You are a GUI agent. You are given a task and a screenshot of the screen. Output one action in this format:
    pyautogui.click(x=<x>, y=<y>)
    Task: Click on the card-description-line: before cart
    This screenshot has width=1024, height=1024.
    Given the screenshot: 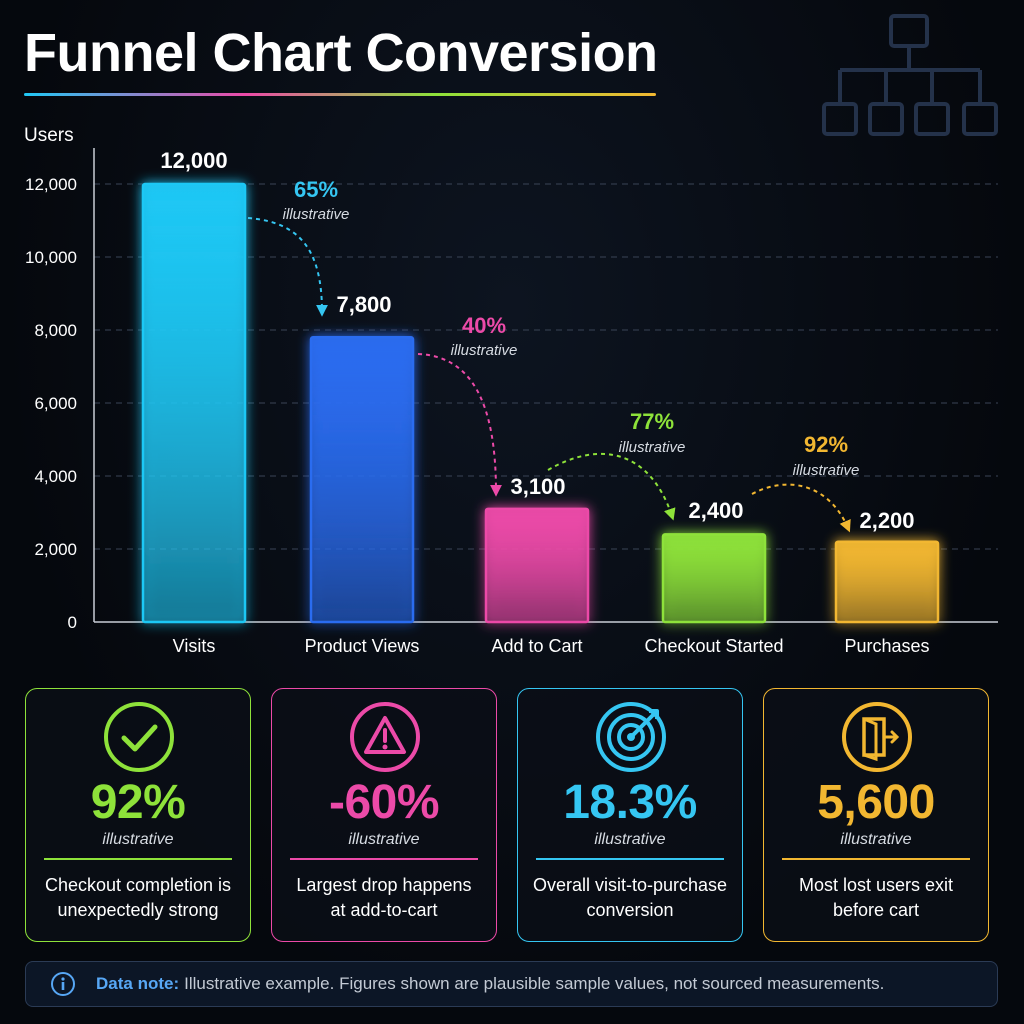 What is the action you would take?
    pyautogui.click(x=876, y=910)
    